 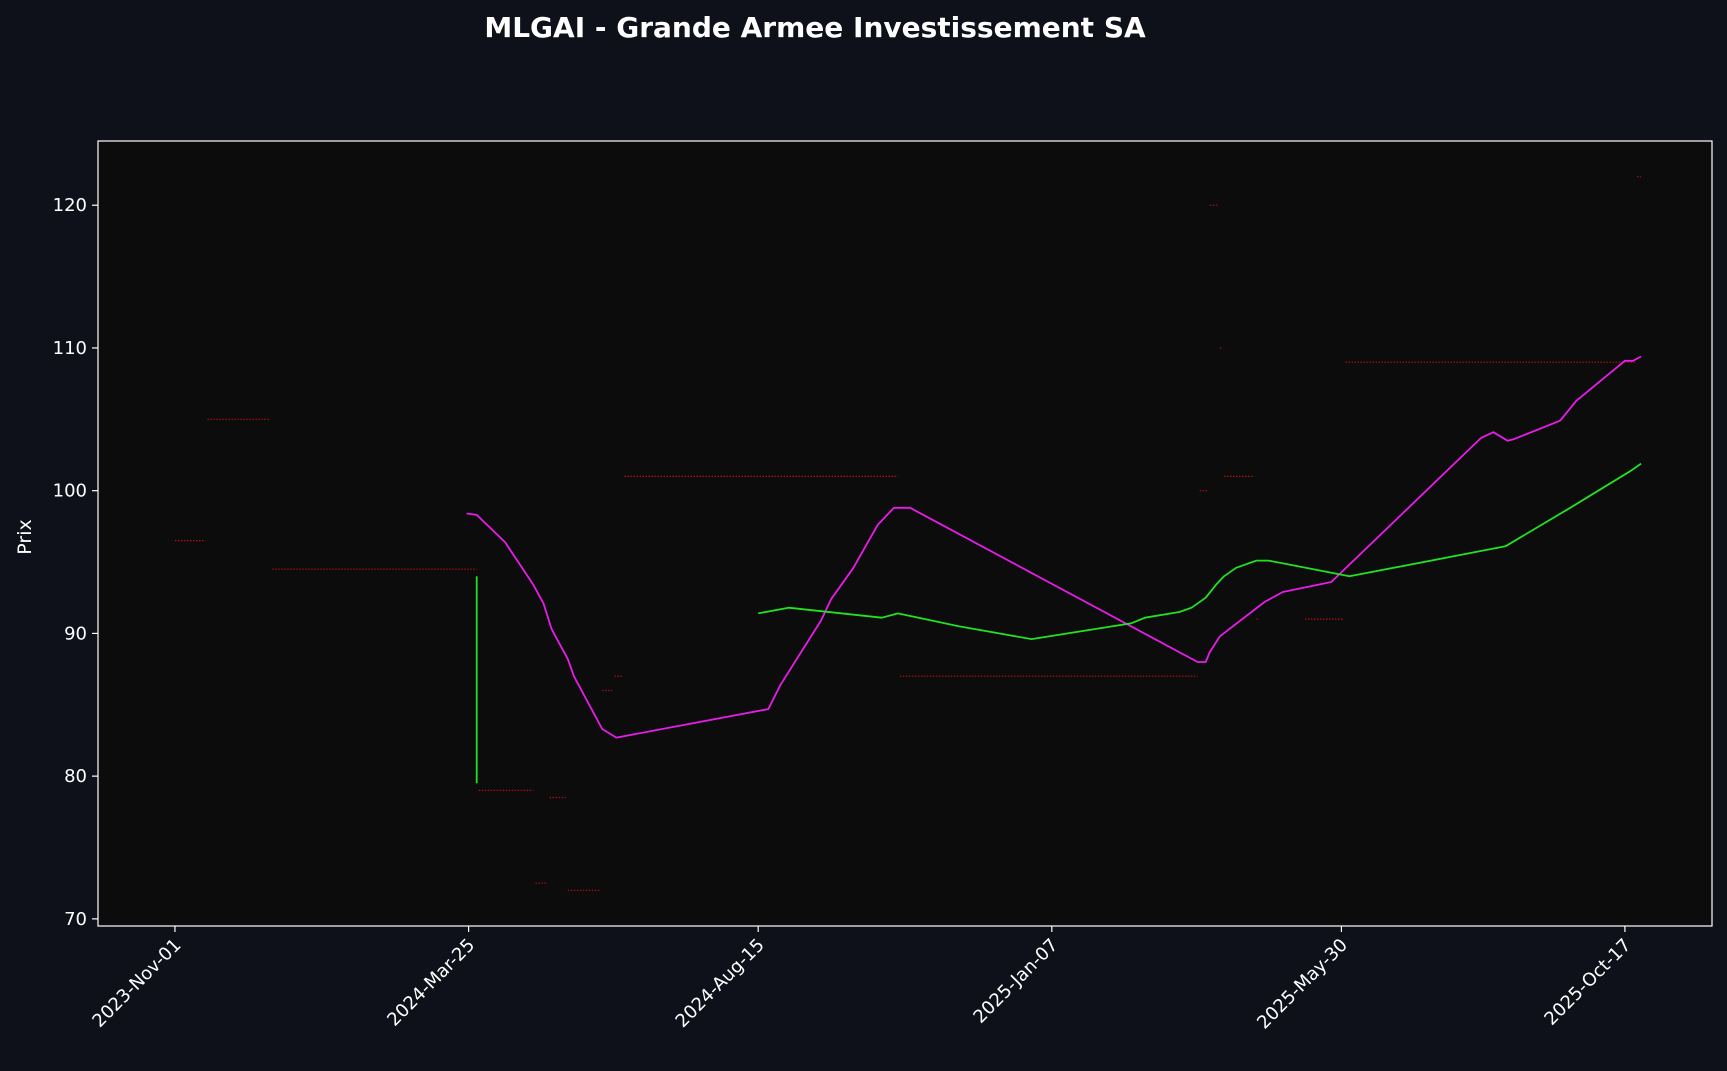 I want to click on y-tick-label: 100, so click(x=70, y=491).